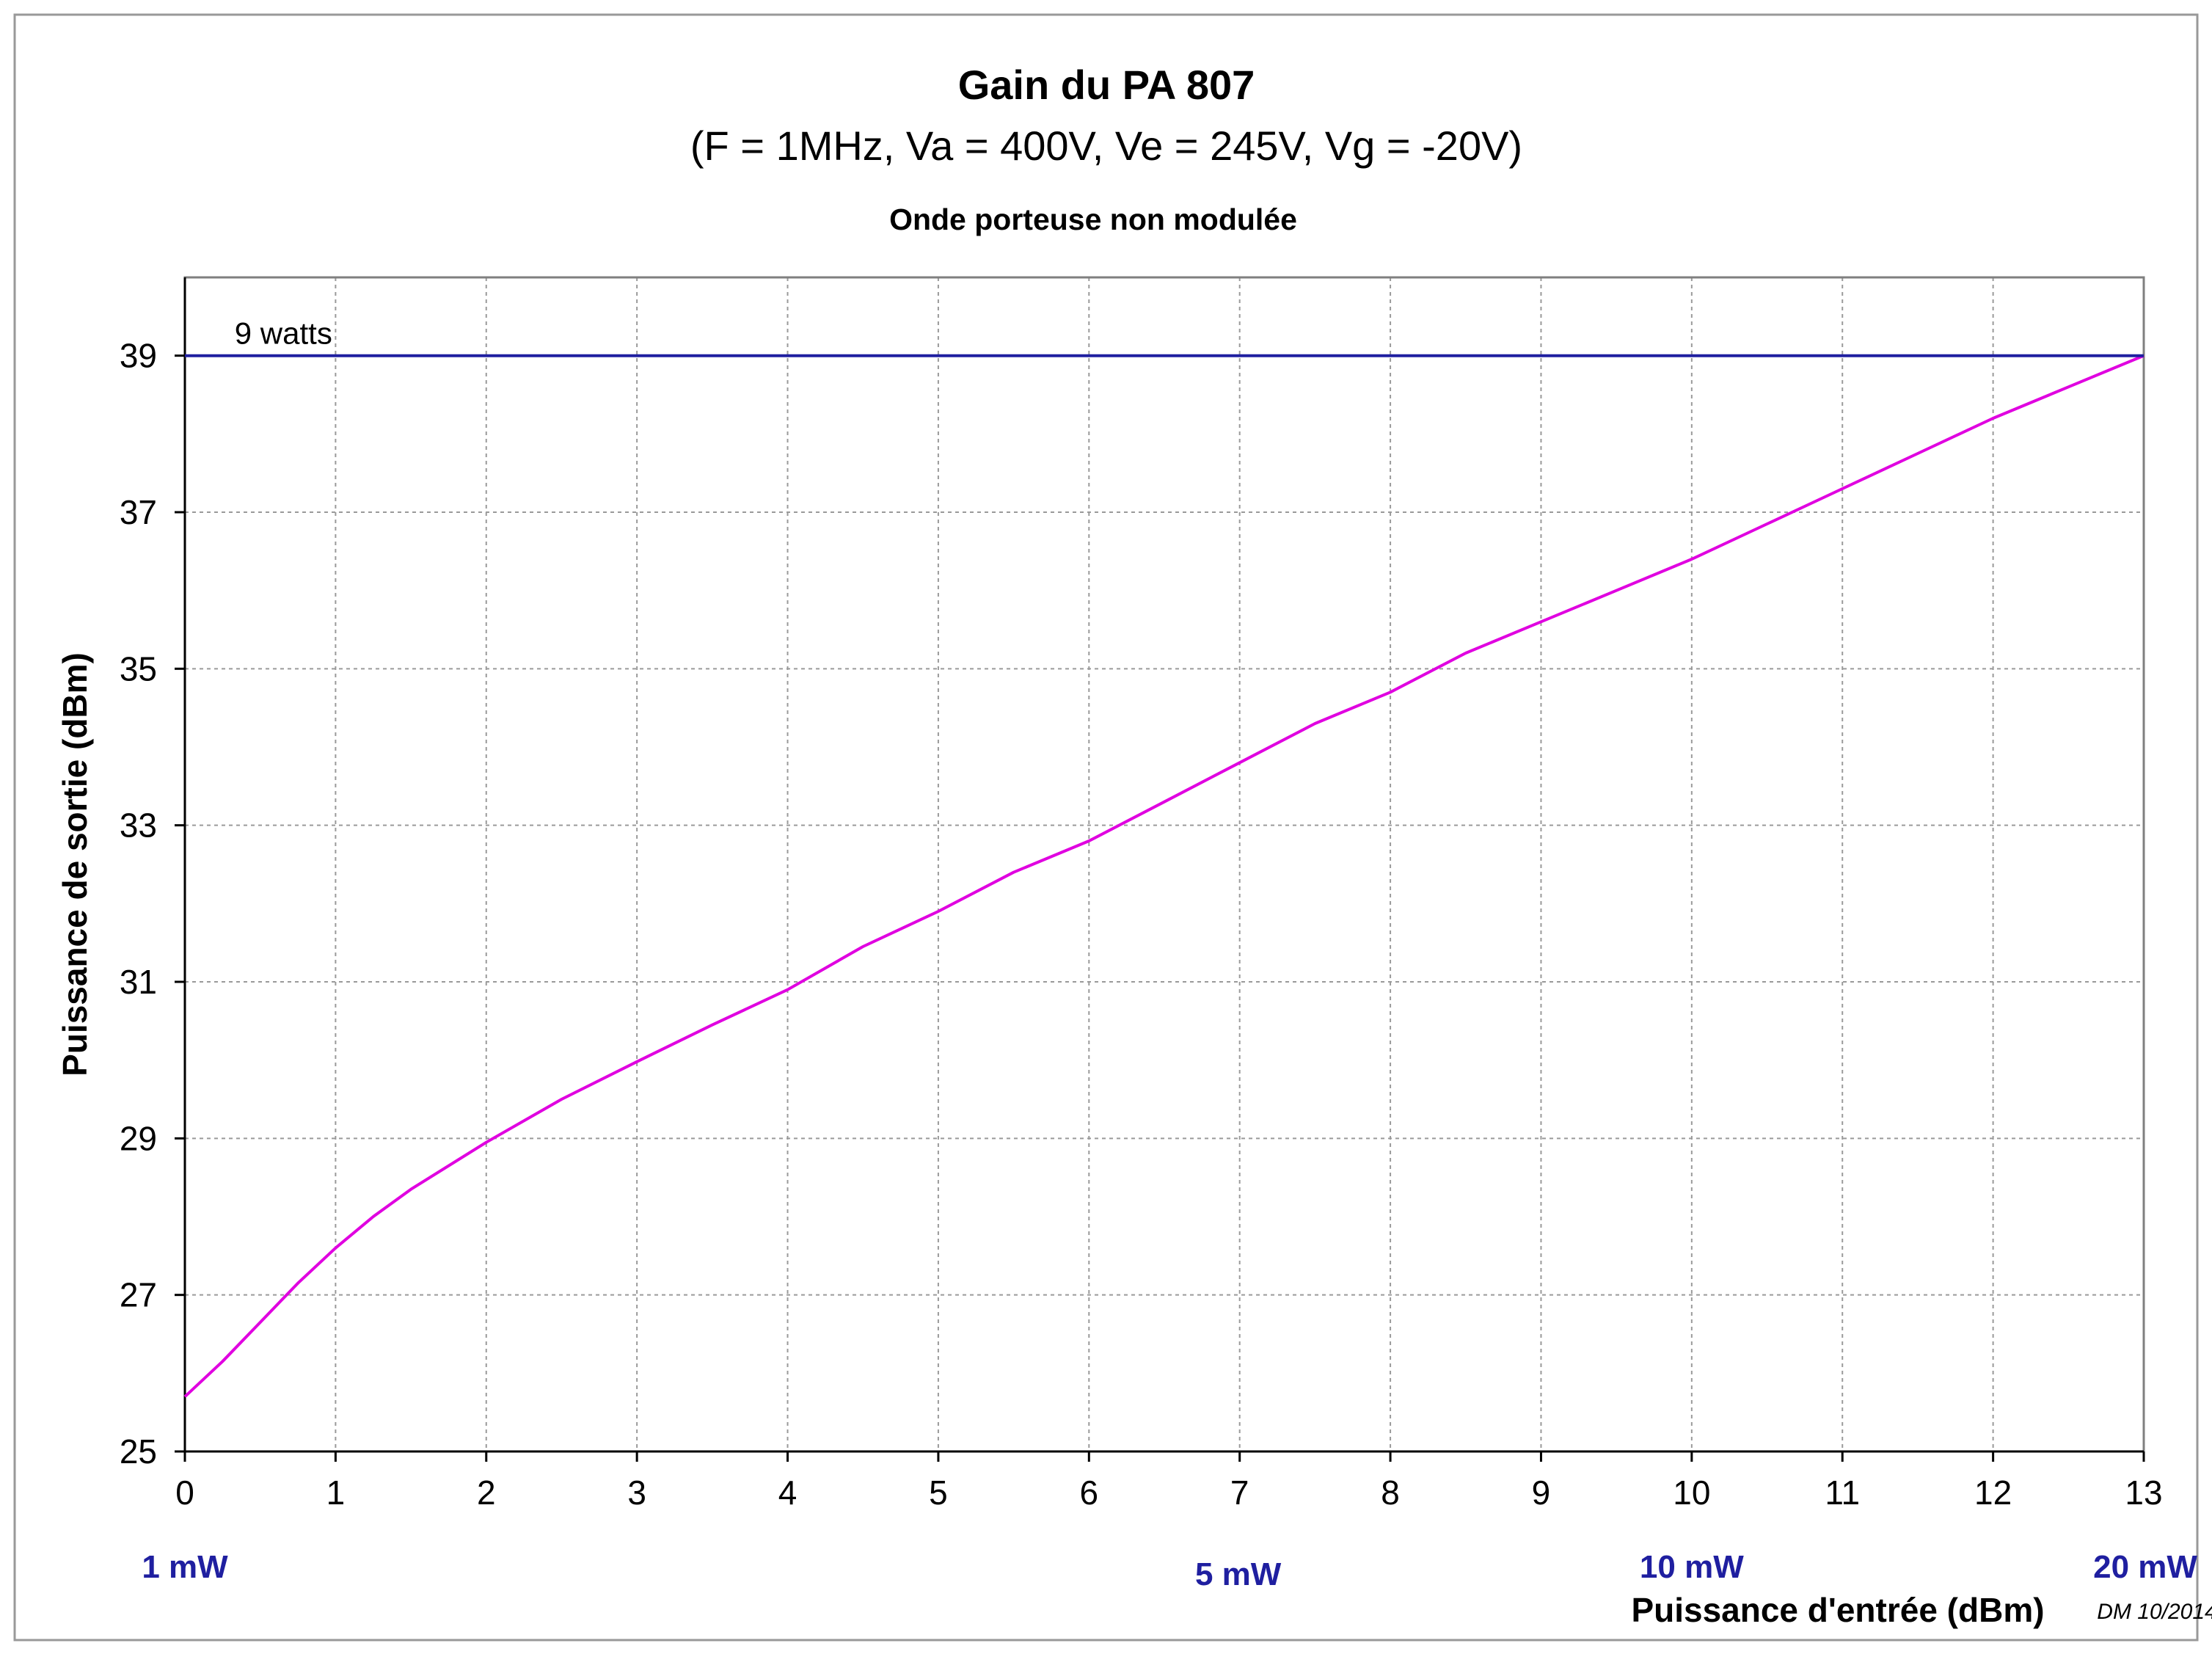 The width and height of the screenshot is (2212, 1654). What do you see at coordinates (184, 1492) in the screenshot?
I see `x-tick-label: 0` at bounding box center [184, 1492].